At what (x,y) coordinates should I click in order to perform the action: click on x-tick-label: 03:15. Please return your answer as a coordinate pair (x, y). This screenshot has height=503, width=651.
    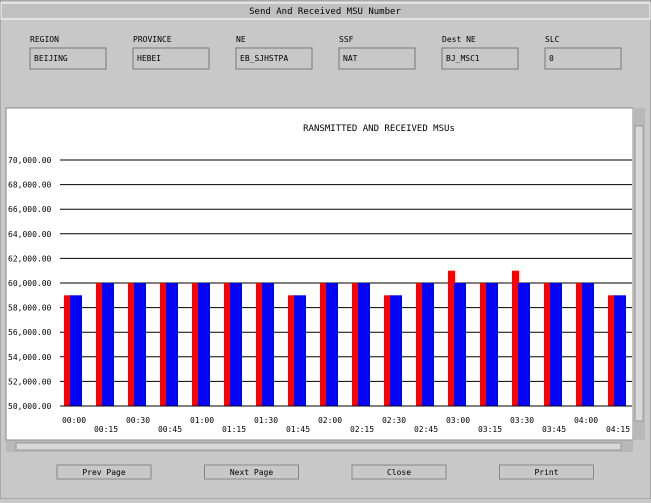
    Looking at the image, I should click on (490, 429).